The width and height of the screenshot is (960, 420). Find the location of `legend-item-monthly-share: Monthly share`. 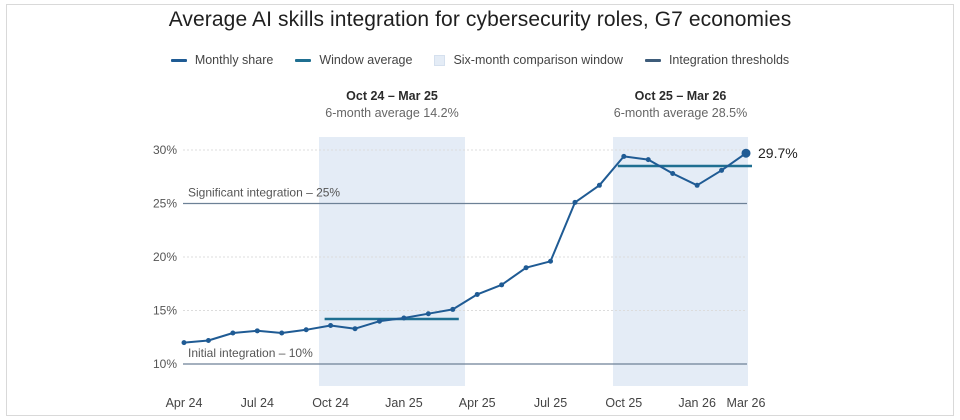

legend-item-monthly-share: Monthly share is located at coordinates (222, 60).